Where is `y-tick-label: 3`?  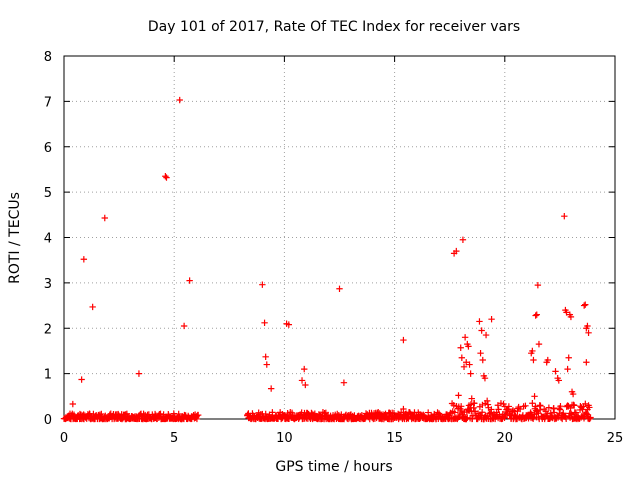
y-tick-label: 3 is located at coordinates (48, 284).